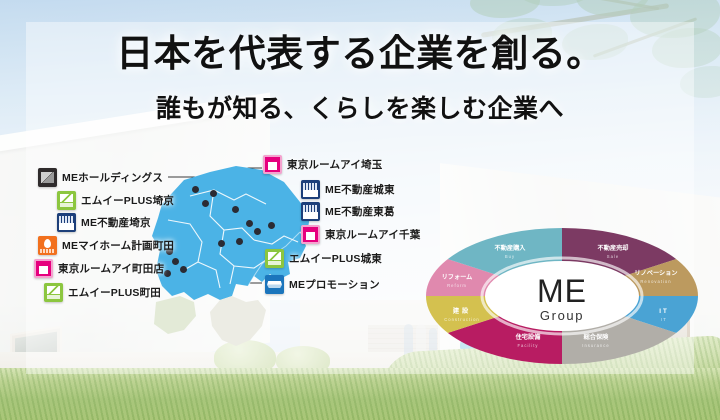 Image resolution: width=720 pixels, height=420 pixels. I want to click on label-tokyo-roomeye-chiba: 東京ルームアイ千葉, so click(360, 234).